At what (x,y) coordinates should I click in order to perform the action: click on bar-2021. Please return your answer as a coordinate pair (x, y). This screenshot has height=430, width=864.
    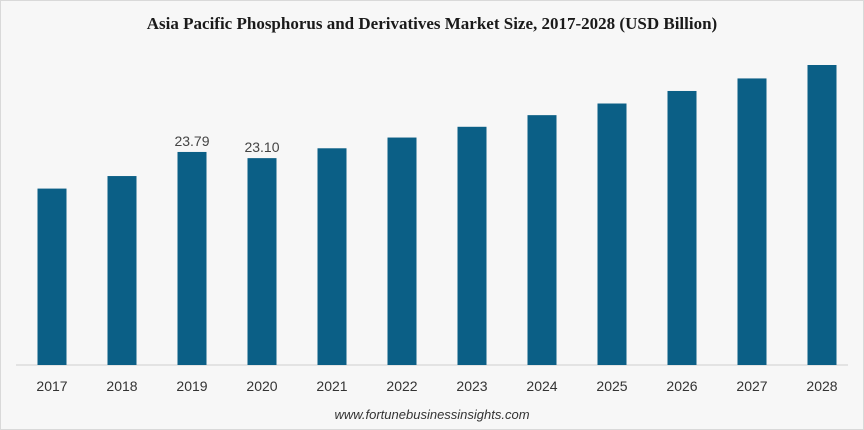
    Looking at the image, I should click on (332, 256).